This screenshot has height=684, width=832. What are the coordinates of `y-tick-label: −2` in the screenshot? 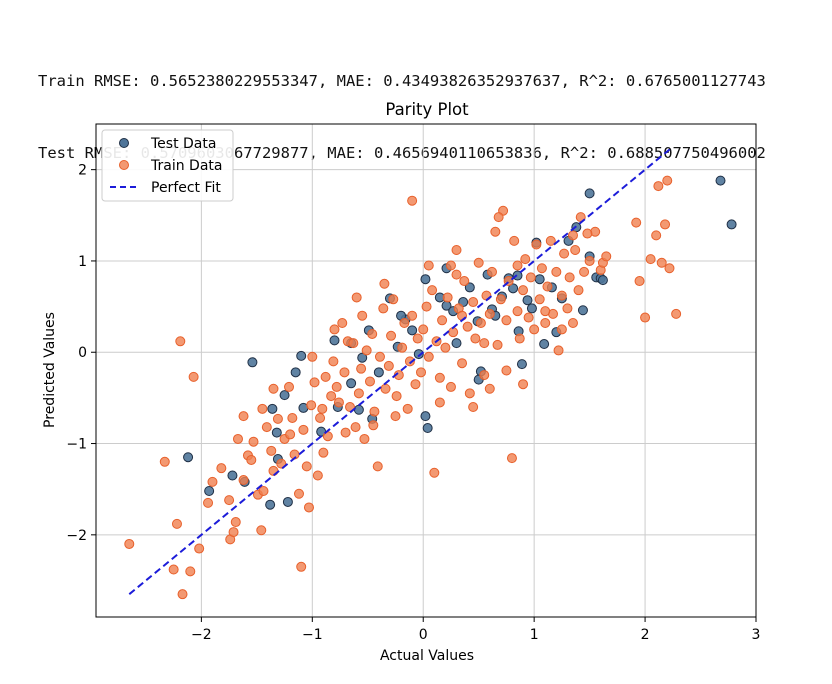 It's located at (76, 536).